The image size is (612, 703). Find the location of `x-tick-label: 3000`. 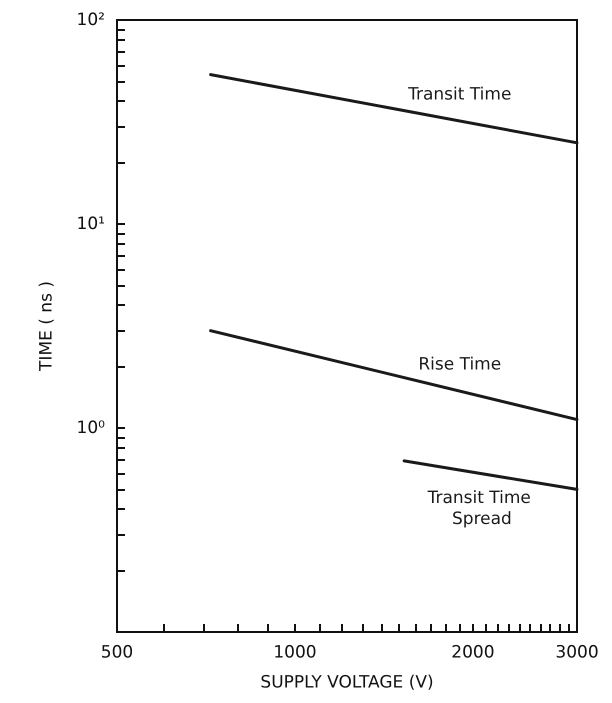

x-tick-label: 3000 is located at coordinates (577, 652).